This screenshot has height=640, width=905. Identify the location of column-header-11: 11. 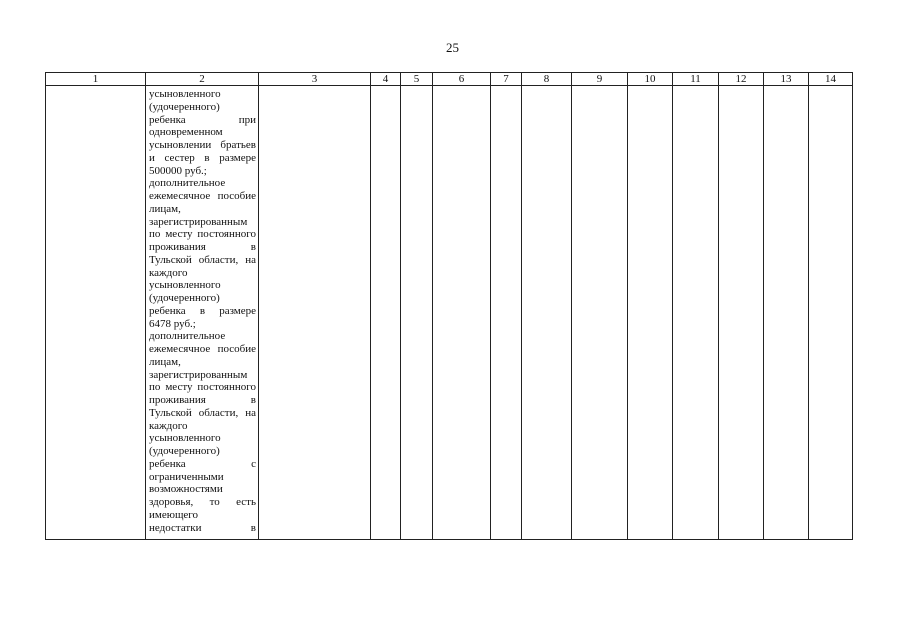
(695, 79).